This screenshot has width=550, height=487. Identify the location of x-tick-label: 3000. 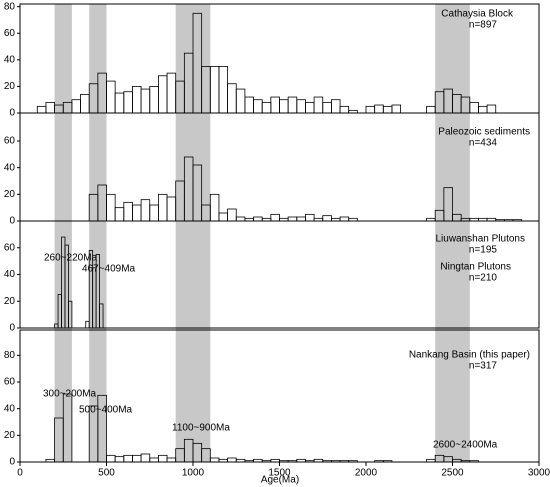
(539, 473).